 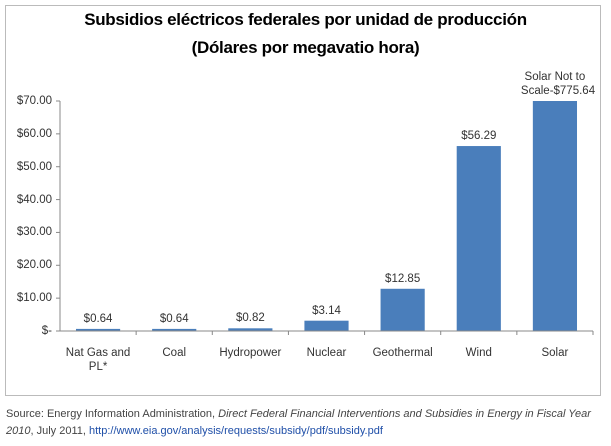 What do you see at coordinates (34, 199) in the screenshot?
I see `y-tick-label: $40.00` at bounding box center [34, 199].